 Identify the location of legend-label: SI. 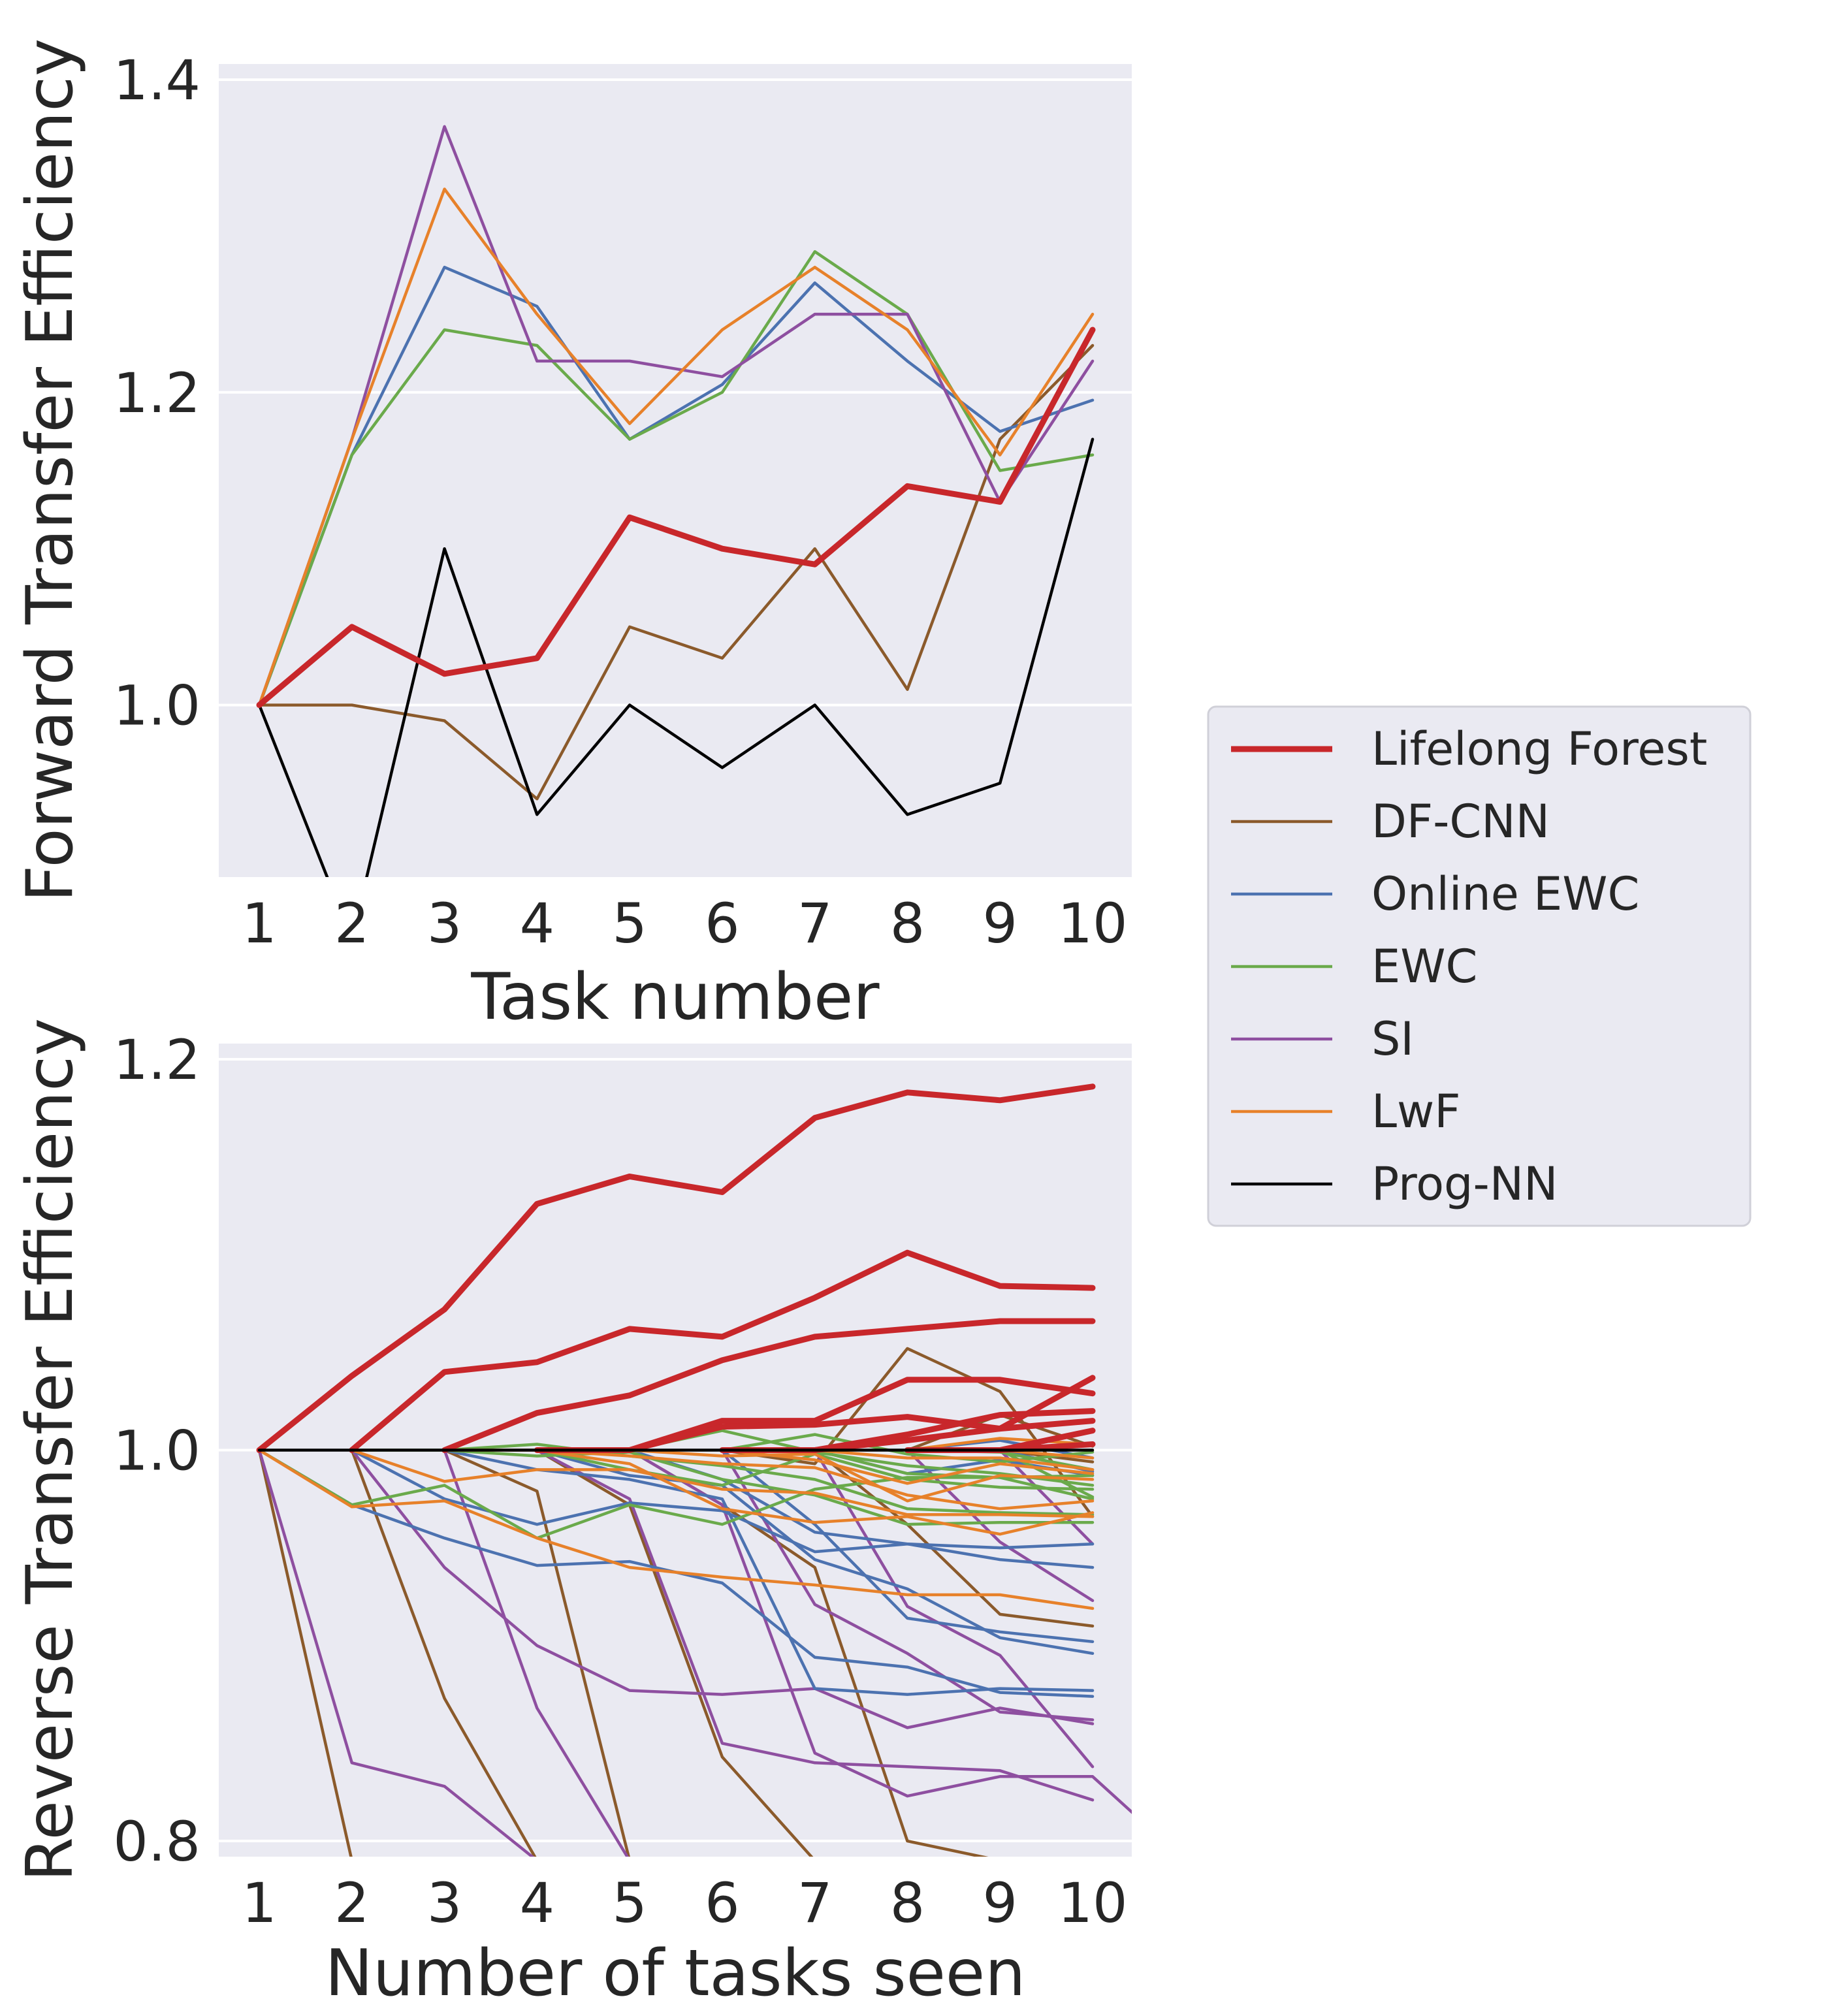
(1392, 1039).